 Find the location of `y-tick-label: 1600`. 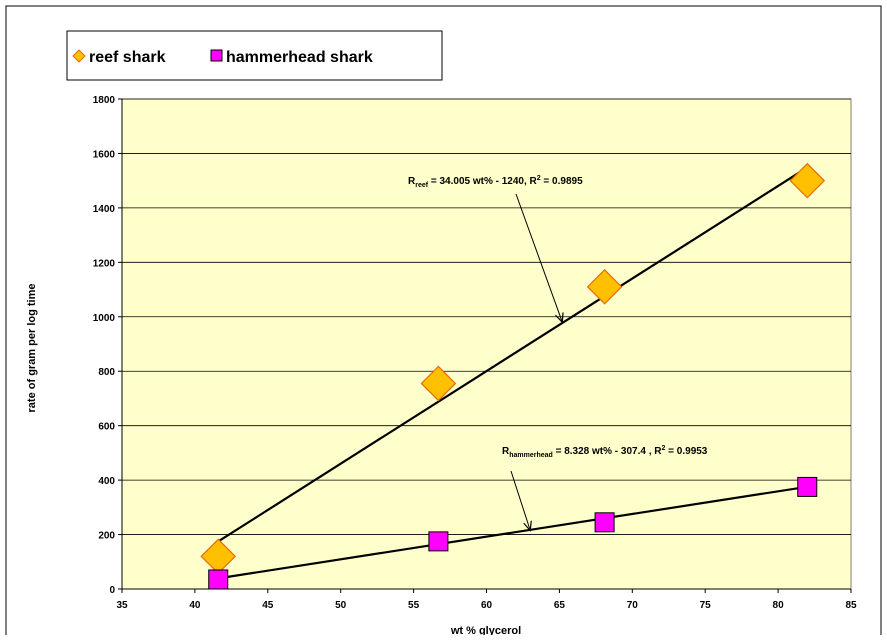

y-tick-label: 1600 is located at coordinates (104, 154).